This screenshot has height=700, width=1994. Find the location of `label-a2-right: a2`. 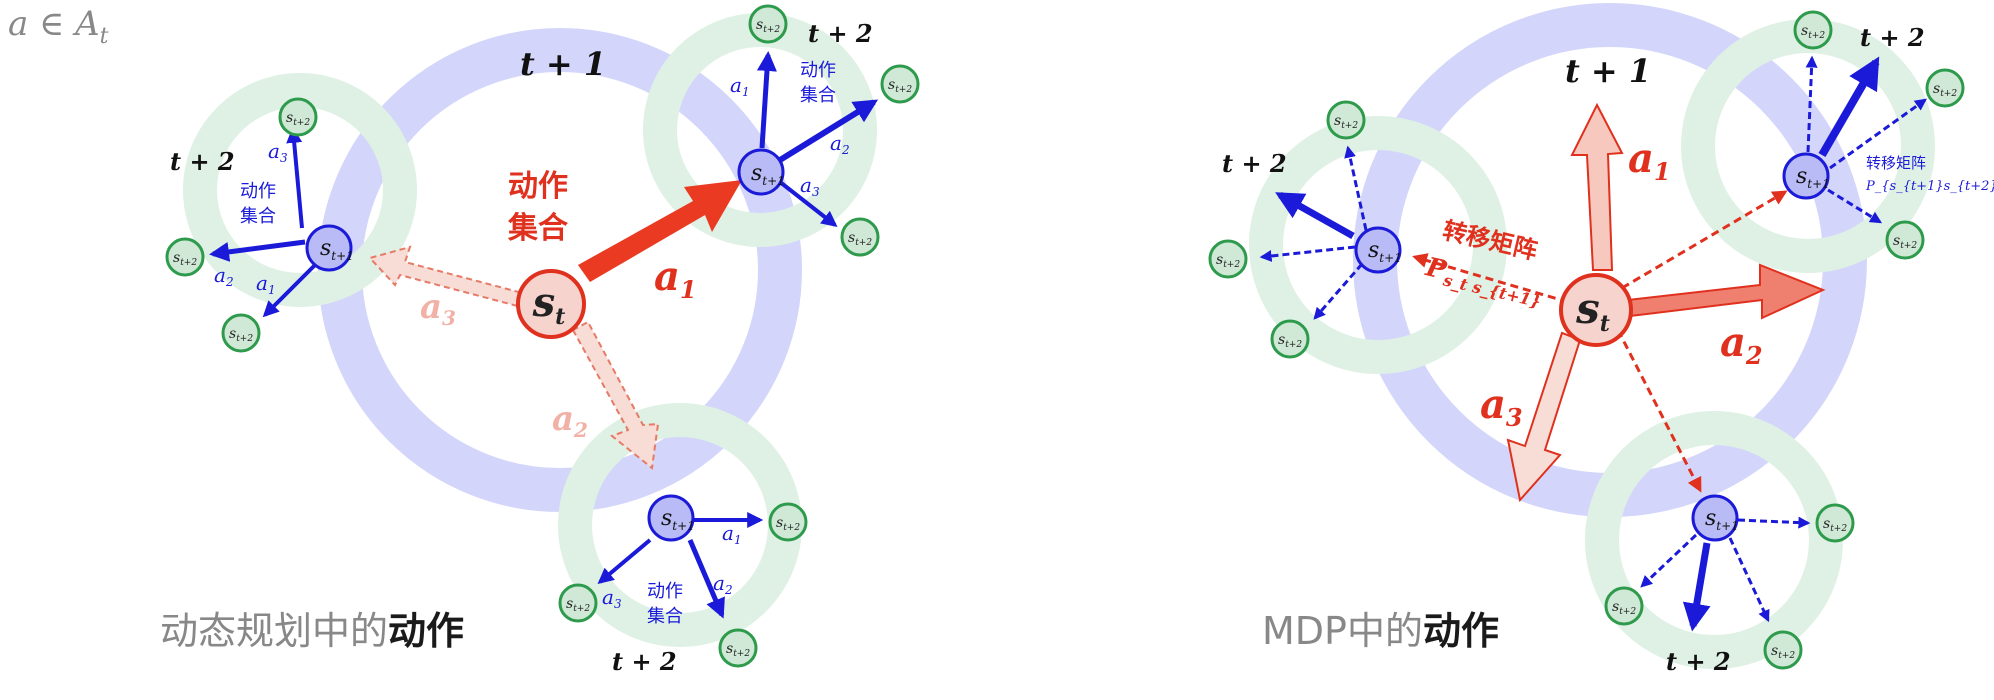

label-a2-right: a2 is located at coordinates (1741, 344).